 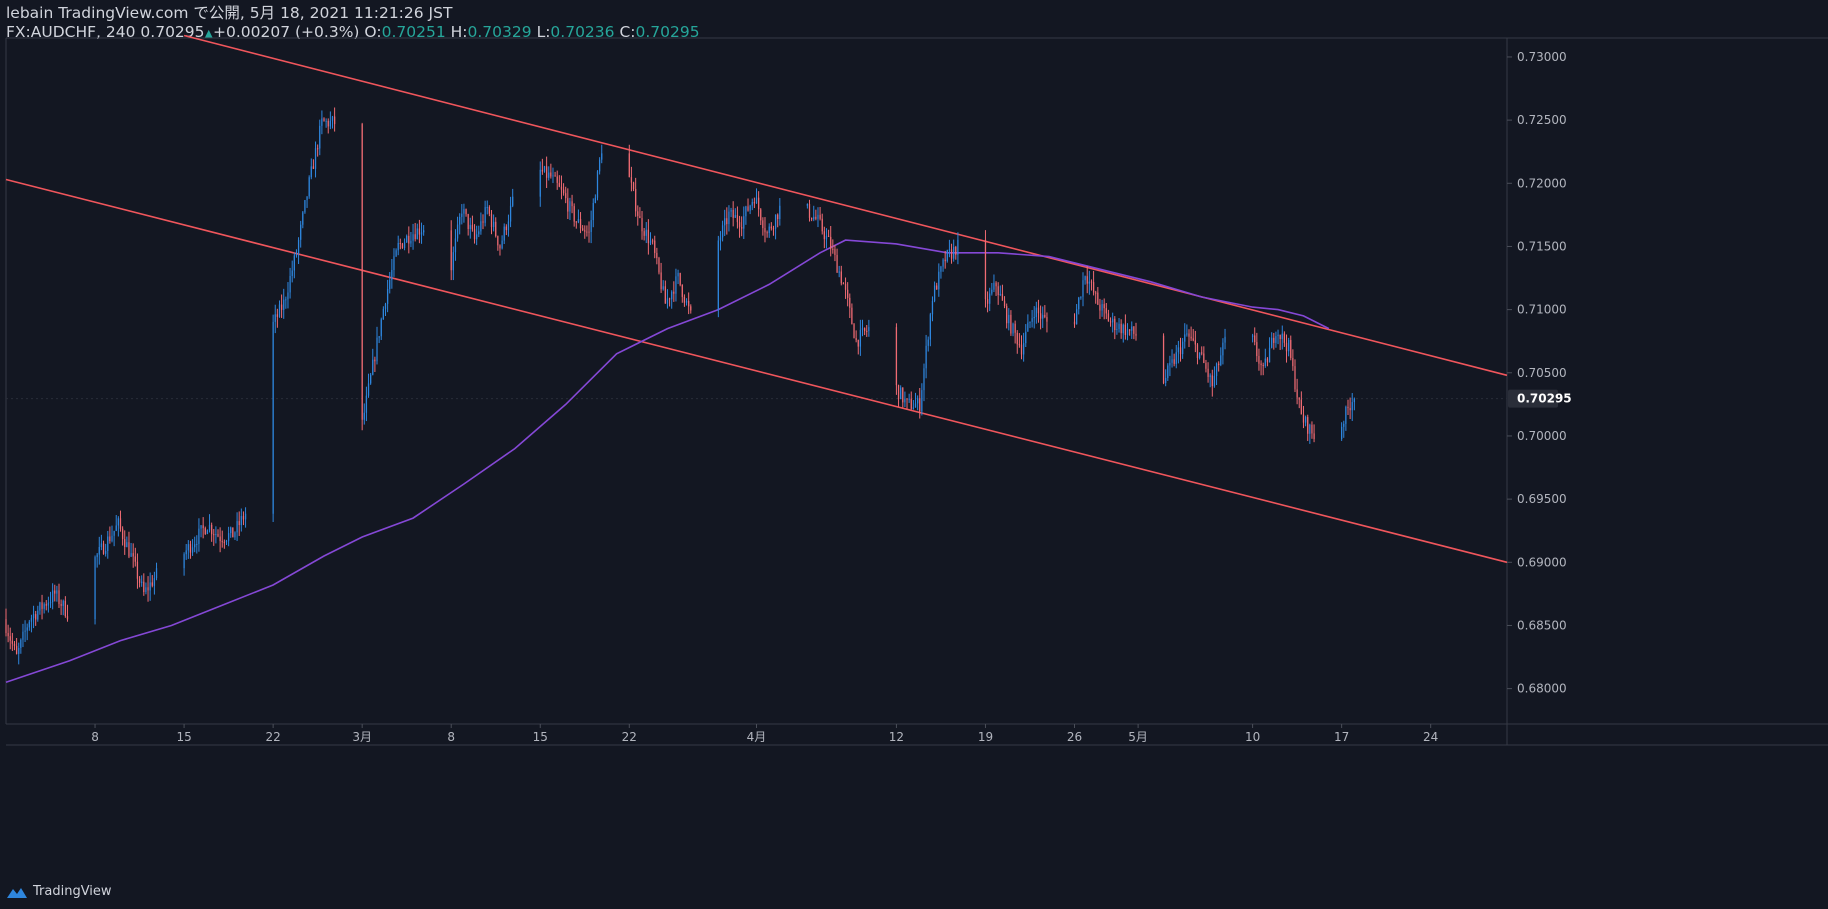 What do you see at coordinates (499, 32) in the screenshot?
I see `high-value: 0.70329` at bounding box center [499, 32].